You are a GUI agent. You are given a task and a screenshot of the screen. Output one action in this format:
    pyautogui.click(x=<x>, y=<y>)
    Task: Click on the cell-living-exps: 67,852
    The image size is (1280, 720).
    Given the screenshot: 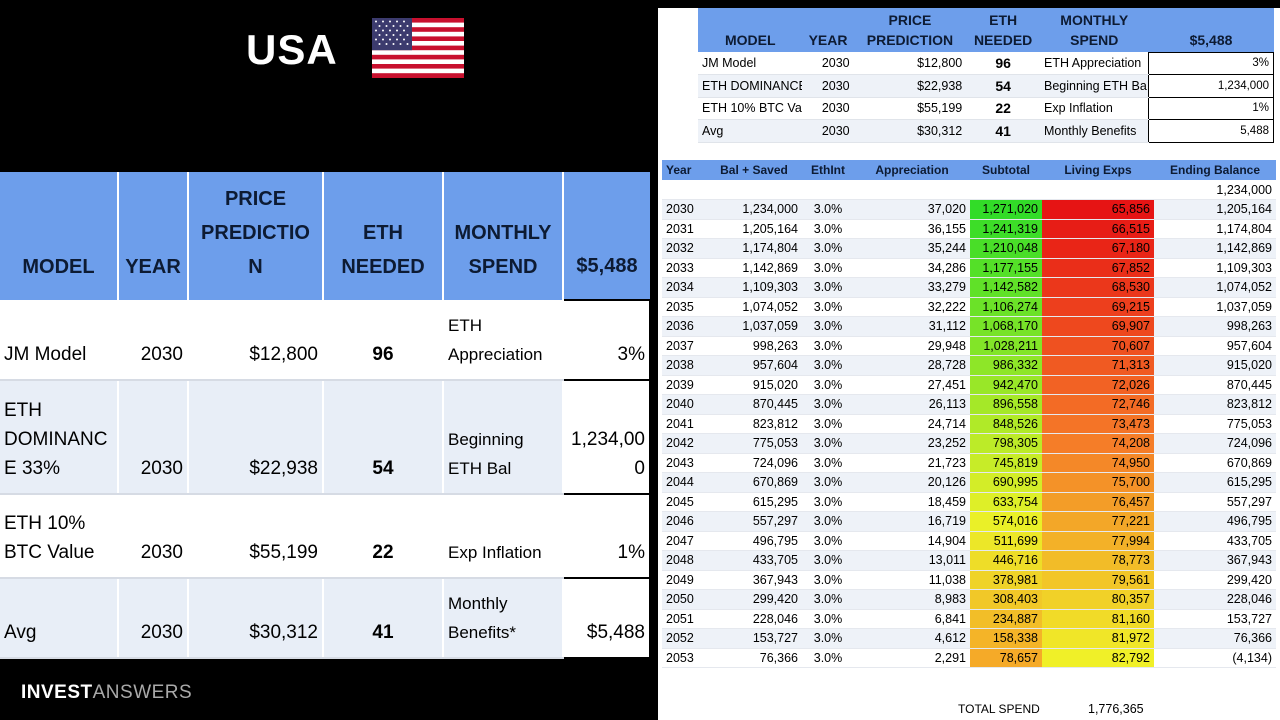 What is the action you would take?
    pyautogui.click(x=1098, y=268)
    